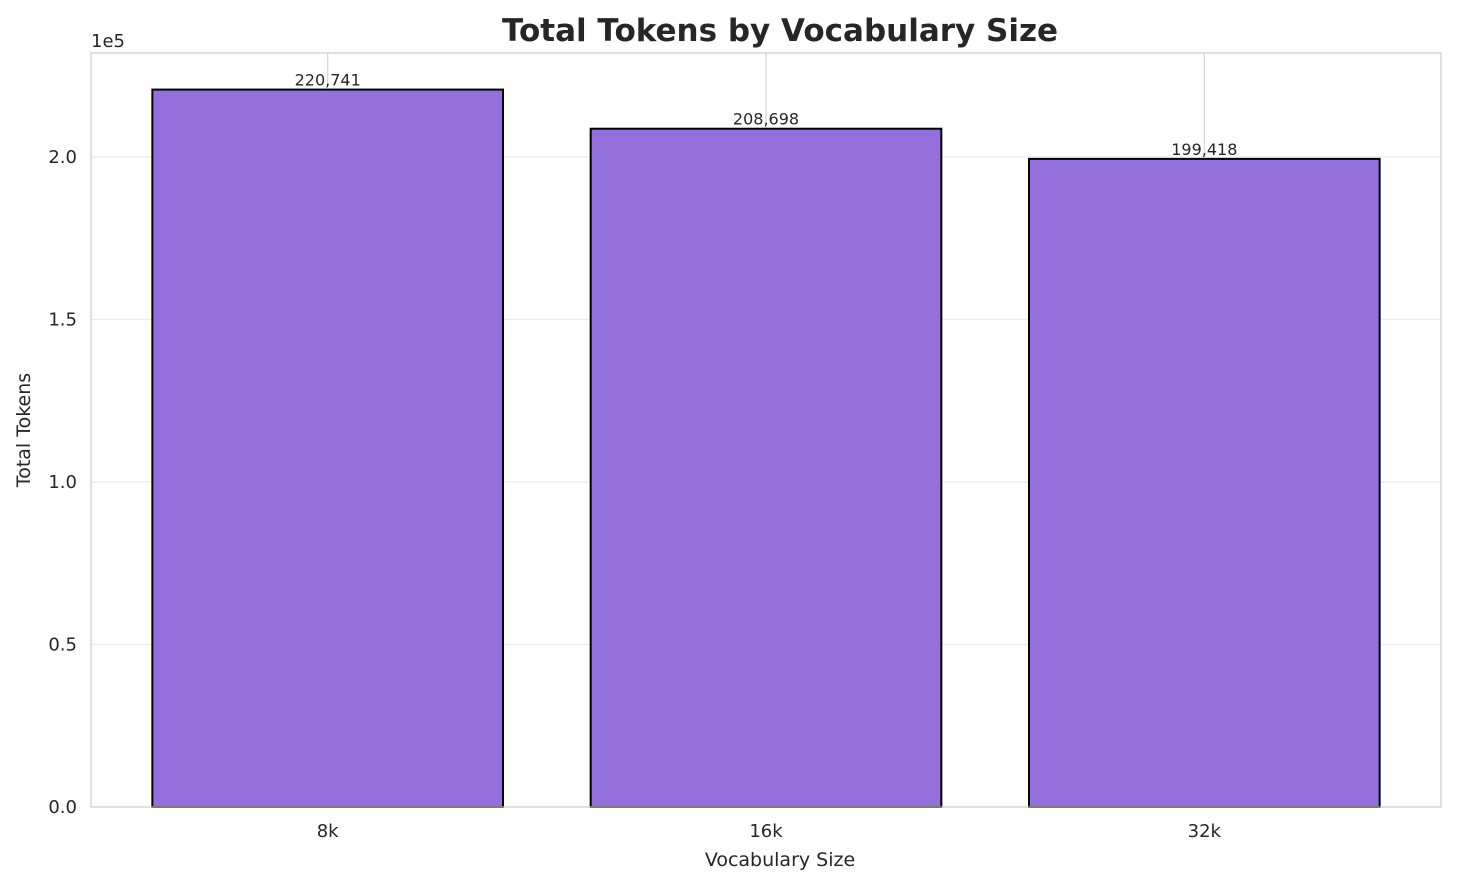  I want to click on y-offset-label: 1e5, so click(108, 41).